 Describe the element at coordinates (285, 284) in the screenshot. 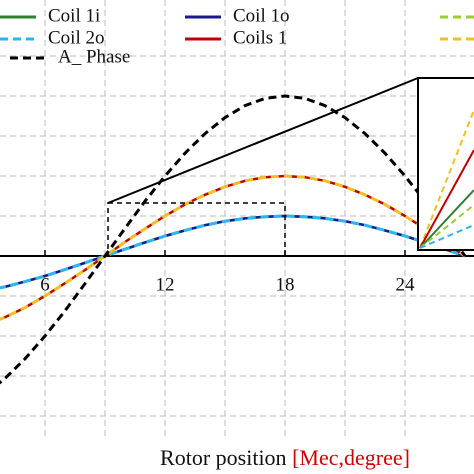

I see `x-tick-label: 18` at that location.